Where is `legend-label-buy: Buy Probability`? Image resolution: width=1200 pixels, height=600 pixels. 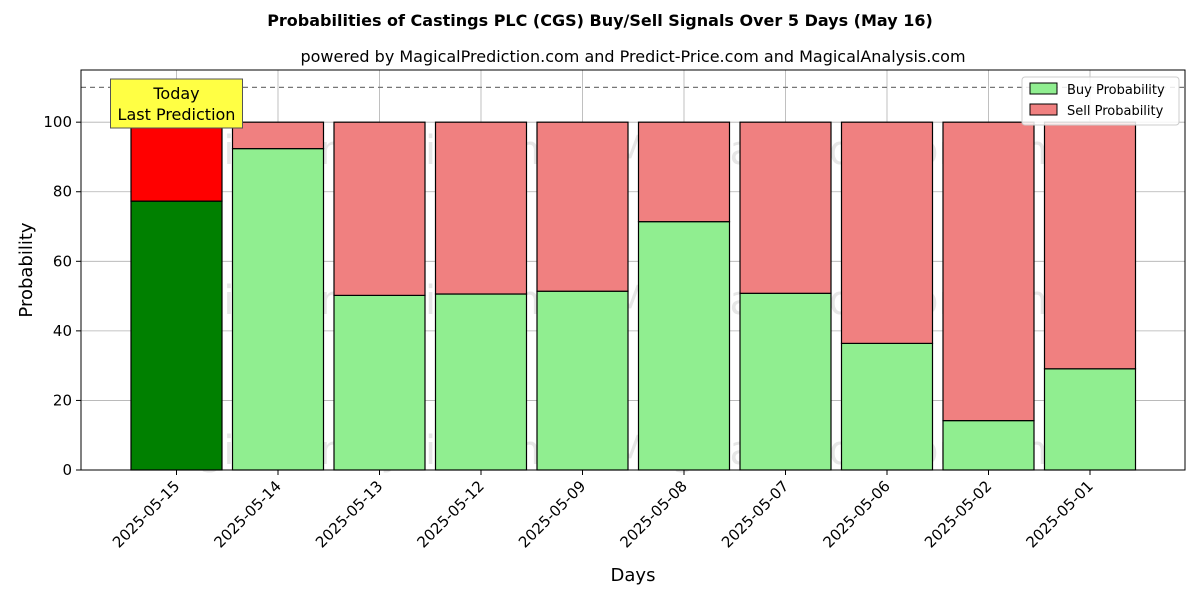
legend-label-buy: Buy Probability is located at coordinates (1116, 90).